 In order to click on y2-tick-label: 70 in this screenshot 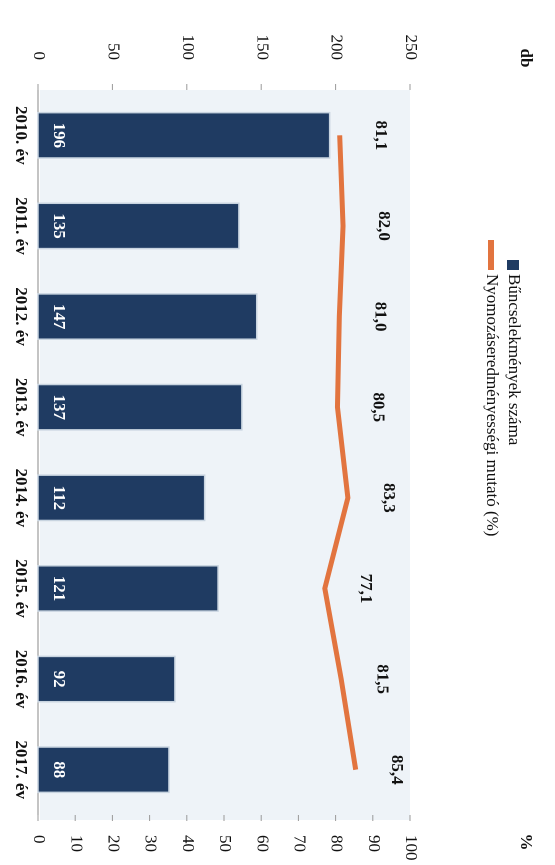, I will do `click(299, 843)`.